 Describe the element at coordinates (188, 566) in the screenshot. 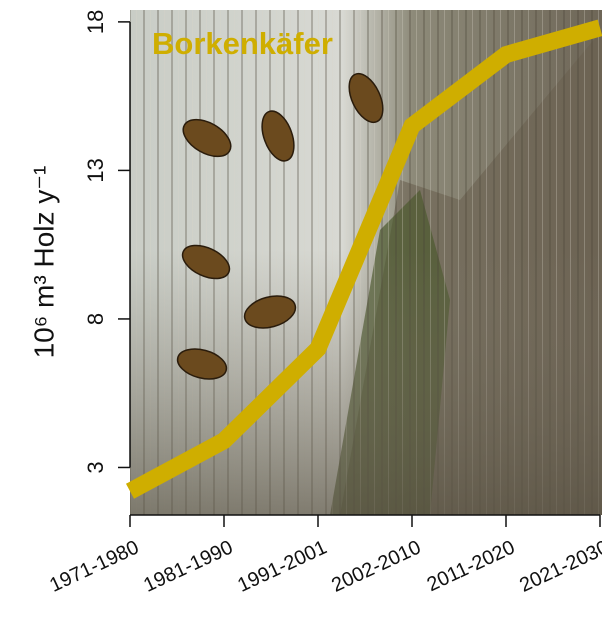

I see `x-tick-label: 1981-1990` at that location.